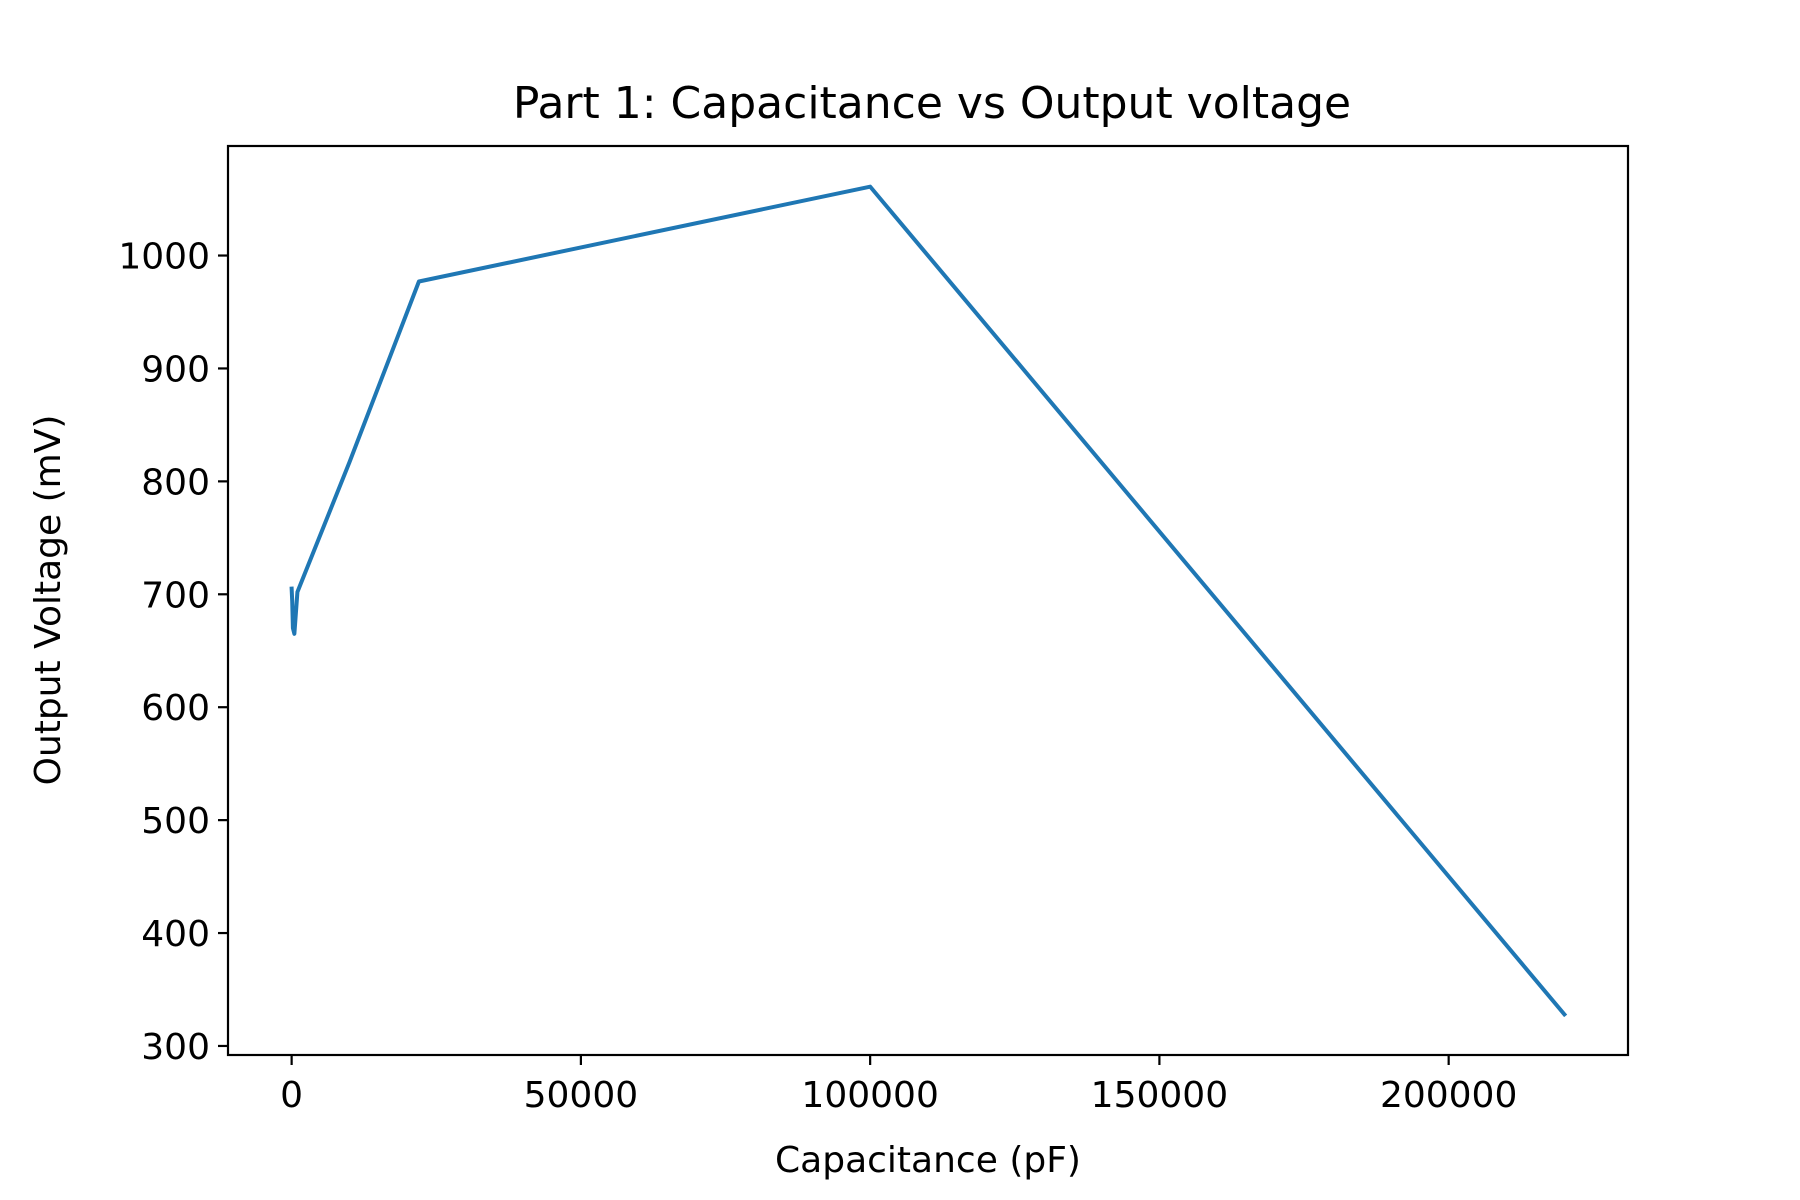 The height and width of the screenshot is (1200, 1800). Describe the element at coordinates (869, 1095) in the screenshot. I see `x-tick-label: 100000` at that location.